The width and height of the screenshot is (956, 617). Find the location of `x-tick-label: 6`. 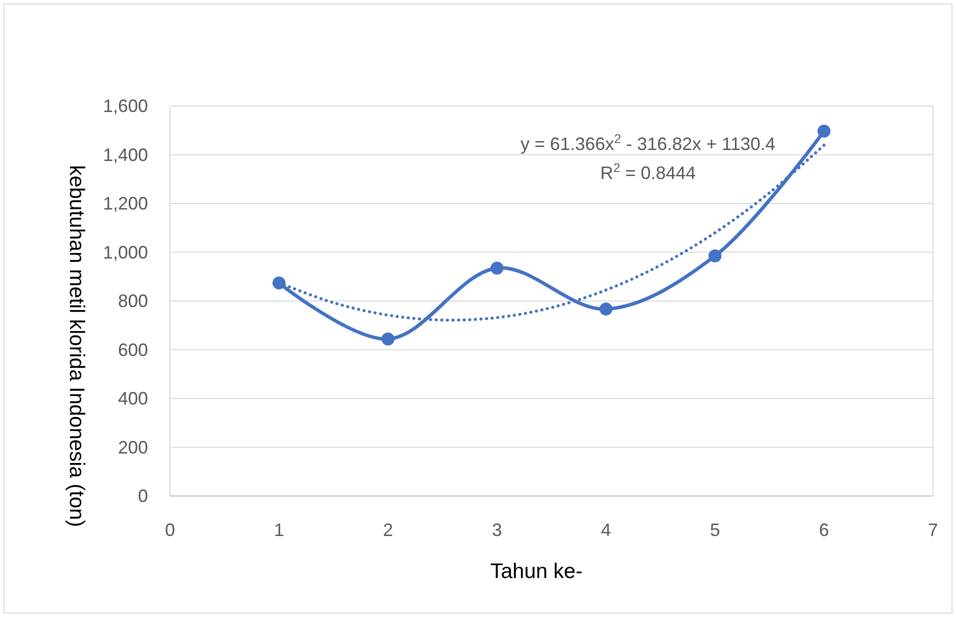

x-tick-label: 6 is located at coordinates (824, 530).